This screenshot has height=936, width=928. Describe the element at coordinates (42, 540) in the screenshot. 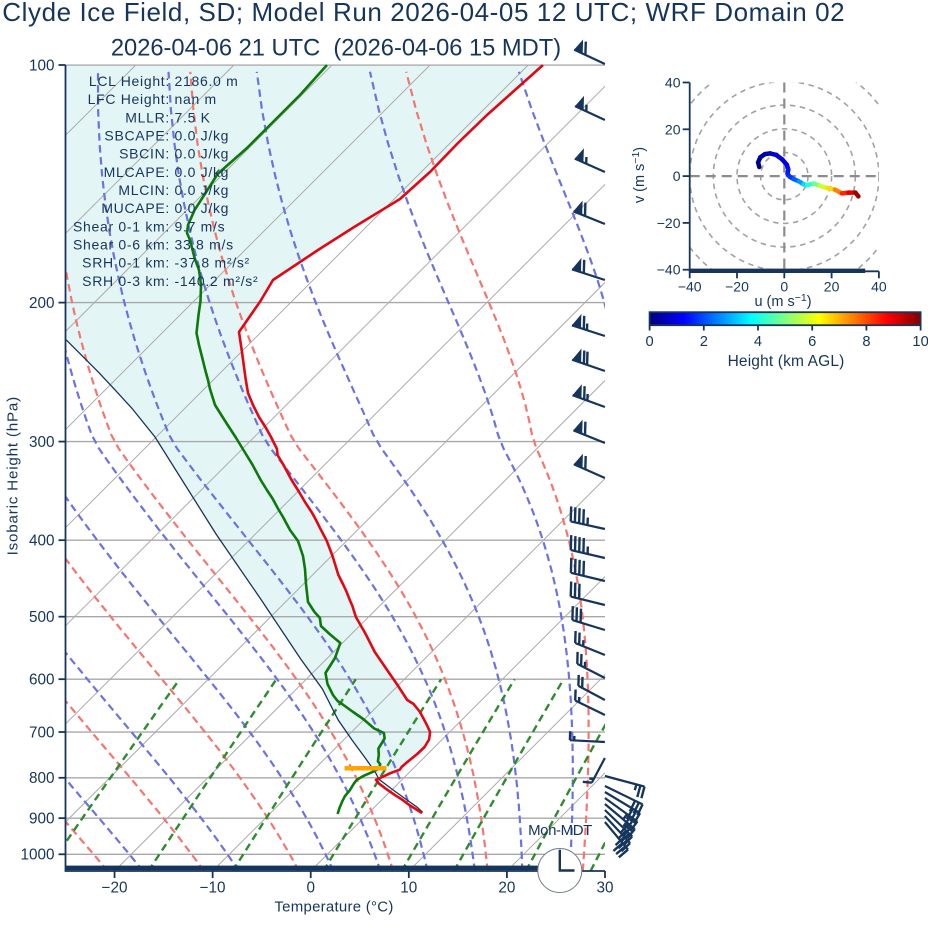

I see `svg-text: 400` at that location.